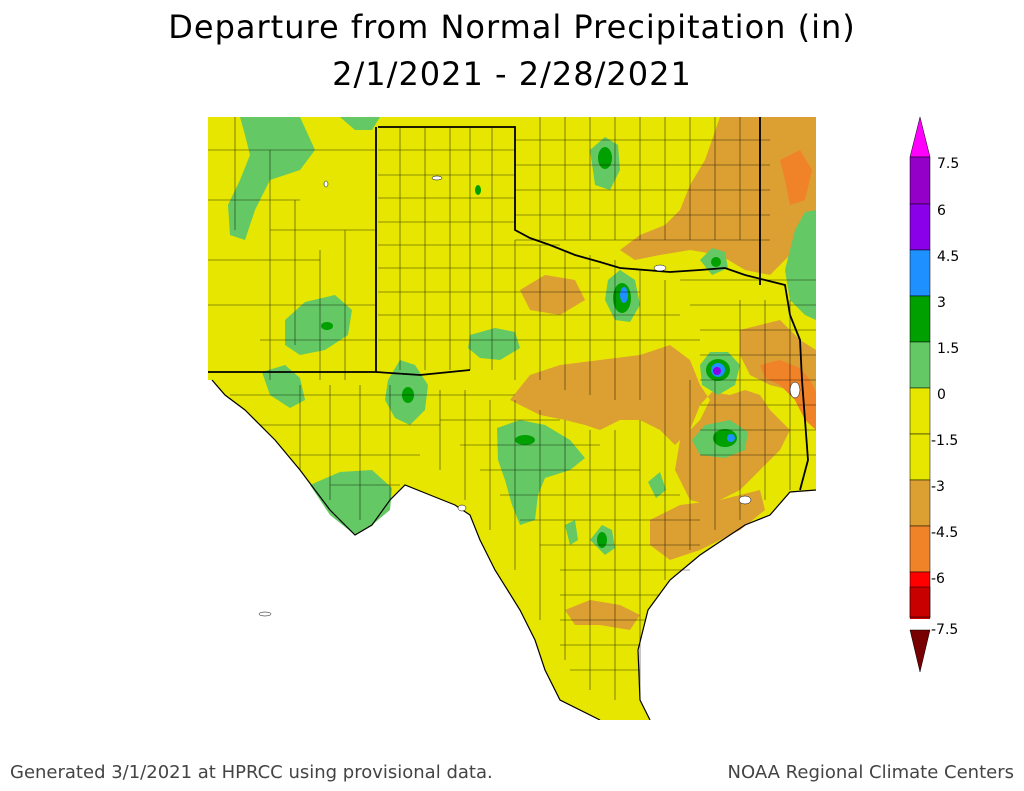  Describe the element at coordinates (941, 303) in the screenshot. I see `legend-label: 3` at that location.